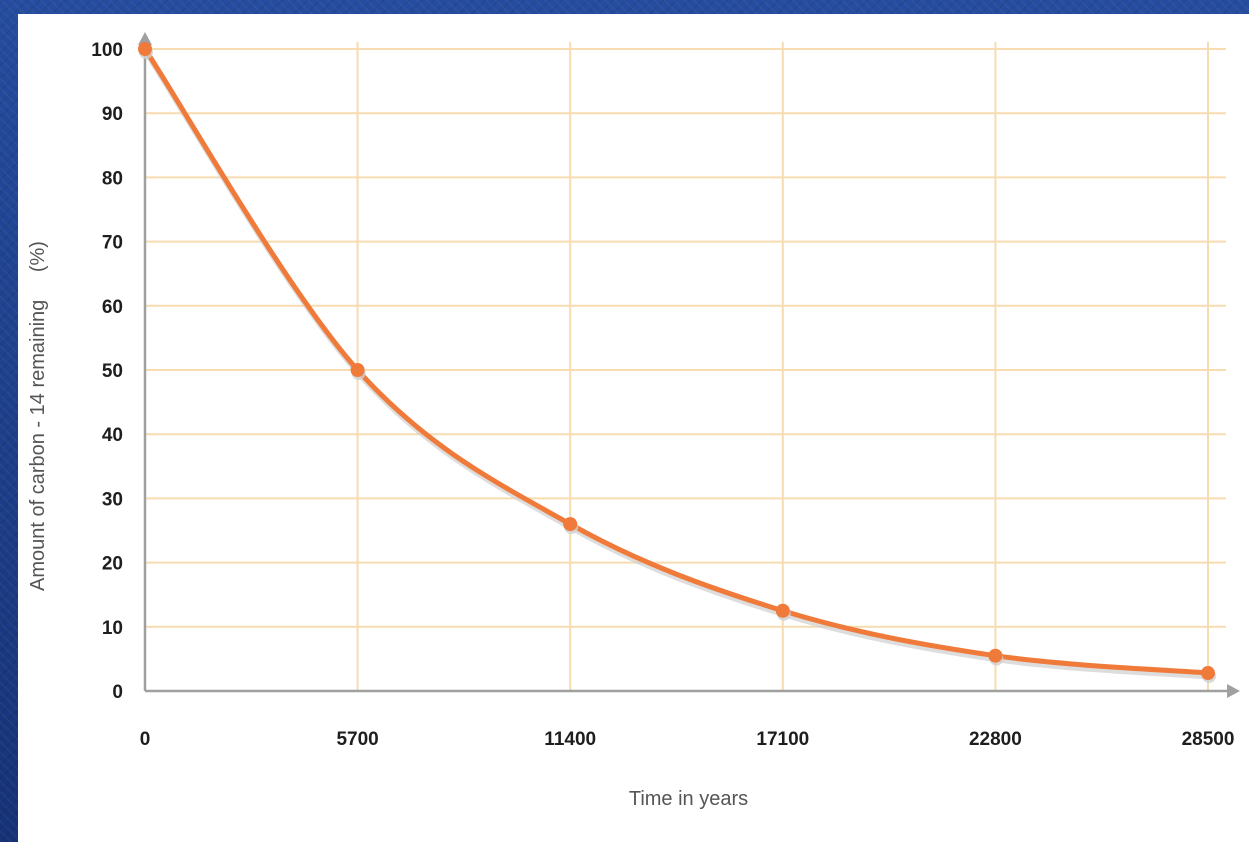 This screenshot has height=842, width=1249. What do you see at coordinates (1208, 739) in the screenshot?
I see `x-tick-label: 28500` at bounding box center [1208, 739].